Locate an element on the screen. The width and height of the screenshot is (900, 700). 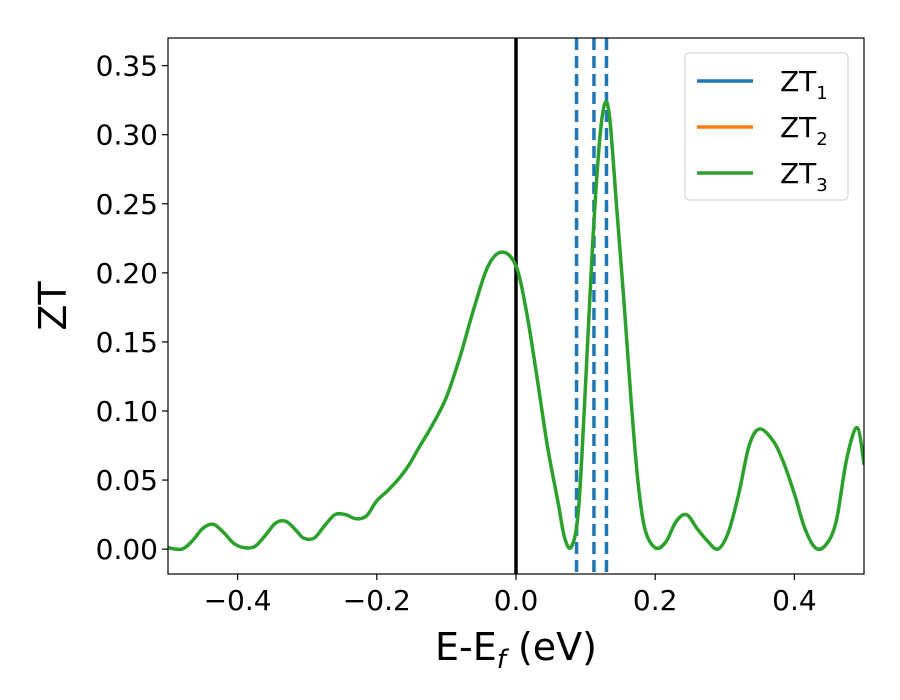
x-axis: −0.4 −0.2 0.0 0.2 0.4 is located at coordinates (510, 595).